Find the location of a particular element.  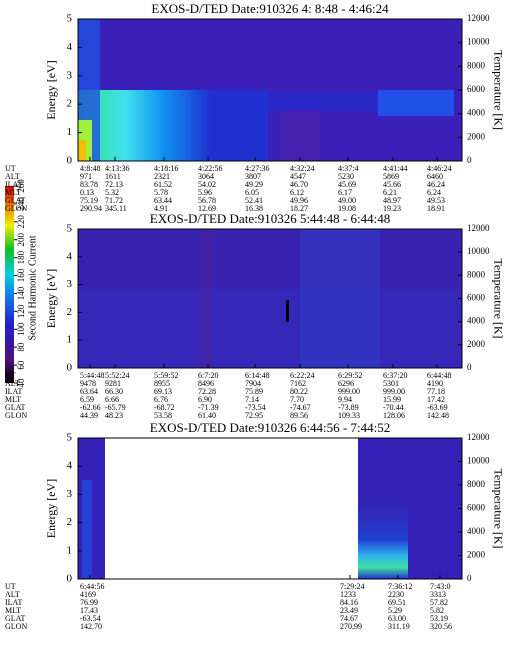

ephemeris-value: -62.66 is located at coordinates (90, 407).